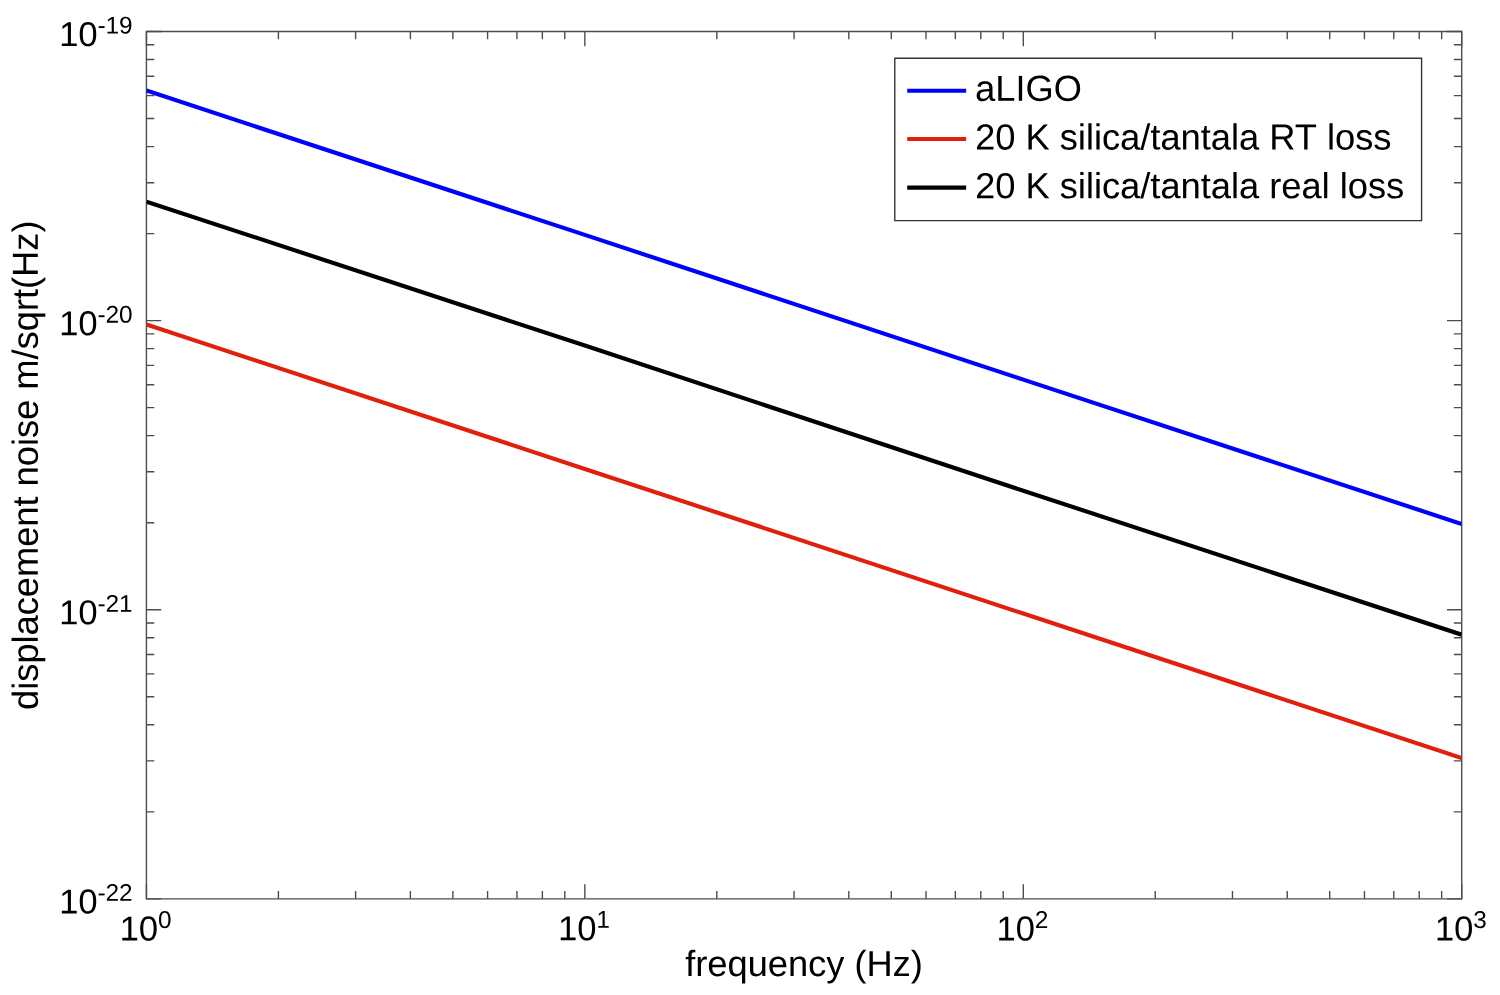  I want to click on y-tick-label: 10$^{-21}$, so click(96, 609).